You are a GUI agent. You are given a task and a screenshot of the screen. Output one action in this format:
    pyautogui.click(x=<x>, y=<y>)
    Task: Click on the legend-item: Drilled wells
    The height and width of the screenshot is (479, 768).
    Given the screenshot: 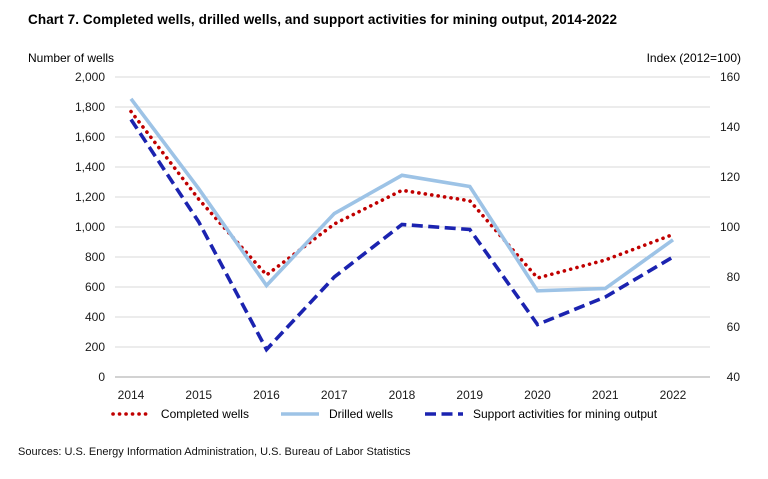 What is the action you would take?
    pyautogui.click(x=336, y=414)
    